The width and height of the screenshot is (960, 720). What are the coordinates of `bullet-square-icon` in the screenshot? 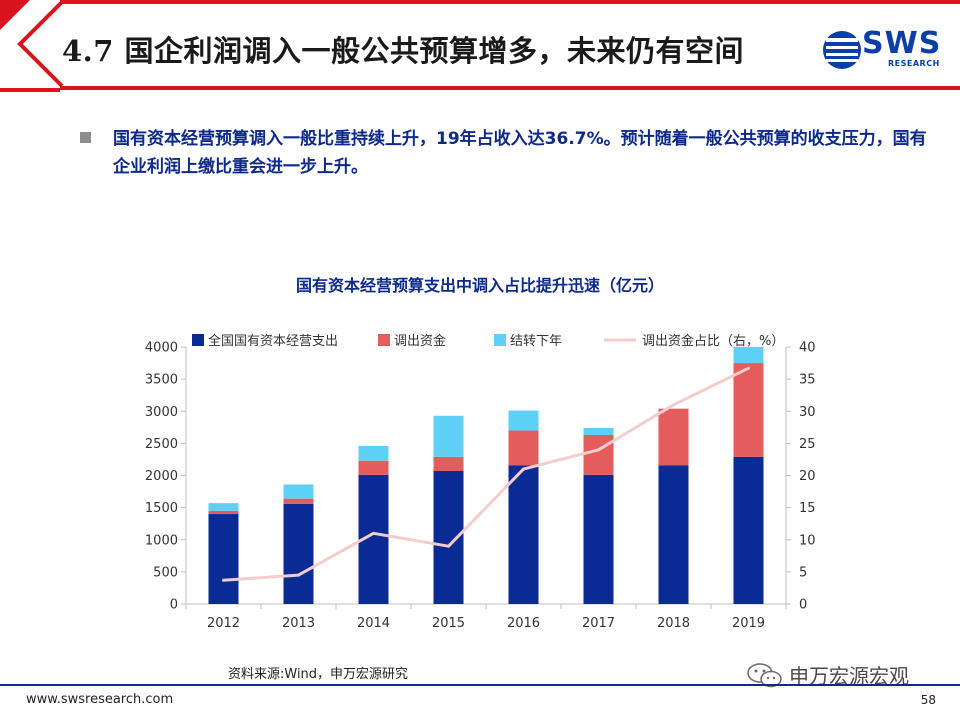 It's located at (85, 137).